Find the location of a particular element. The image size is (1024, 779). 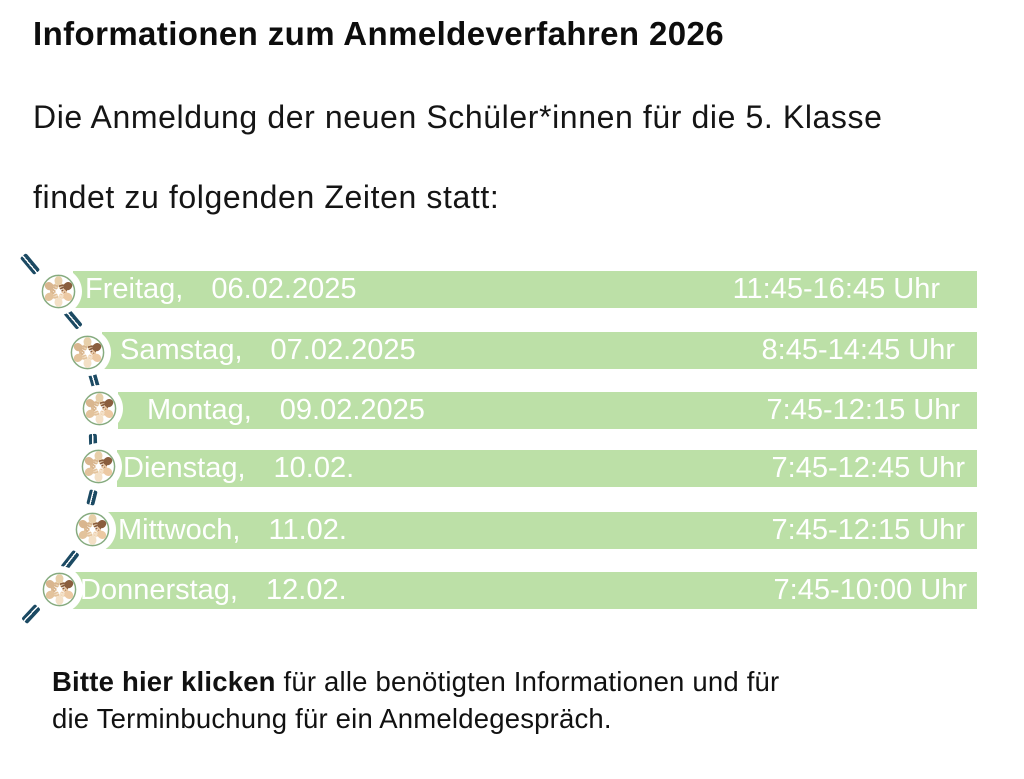

schedule-row: Mittwoch, 11.02. 7:45-12:15 Uhr is located at coordinates (541, 530).